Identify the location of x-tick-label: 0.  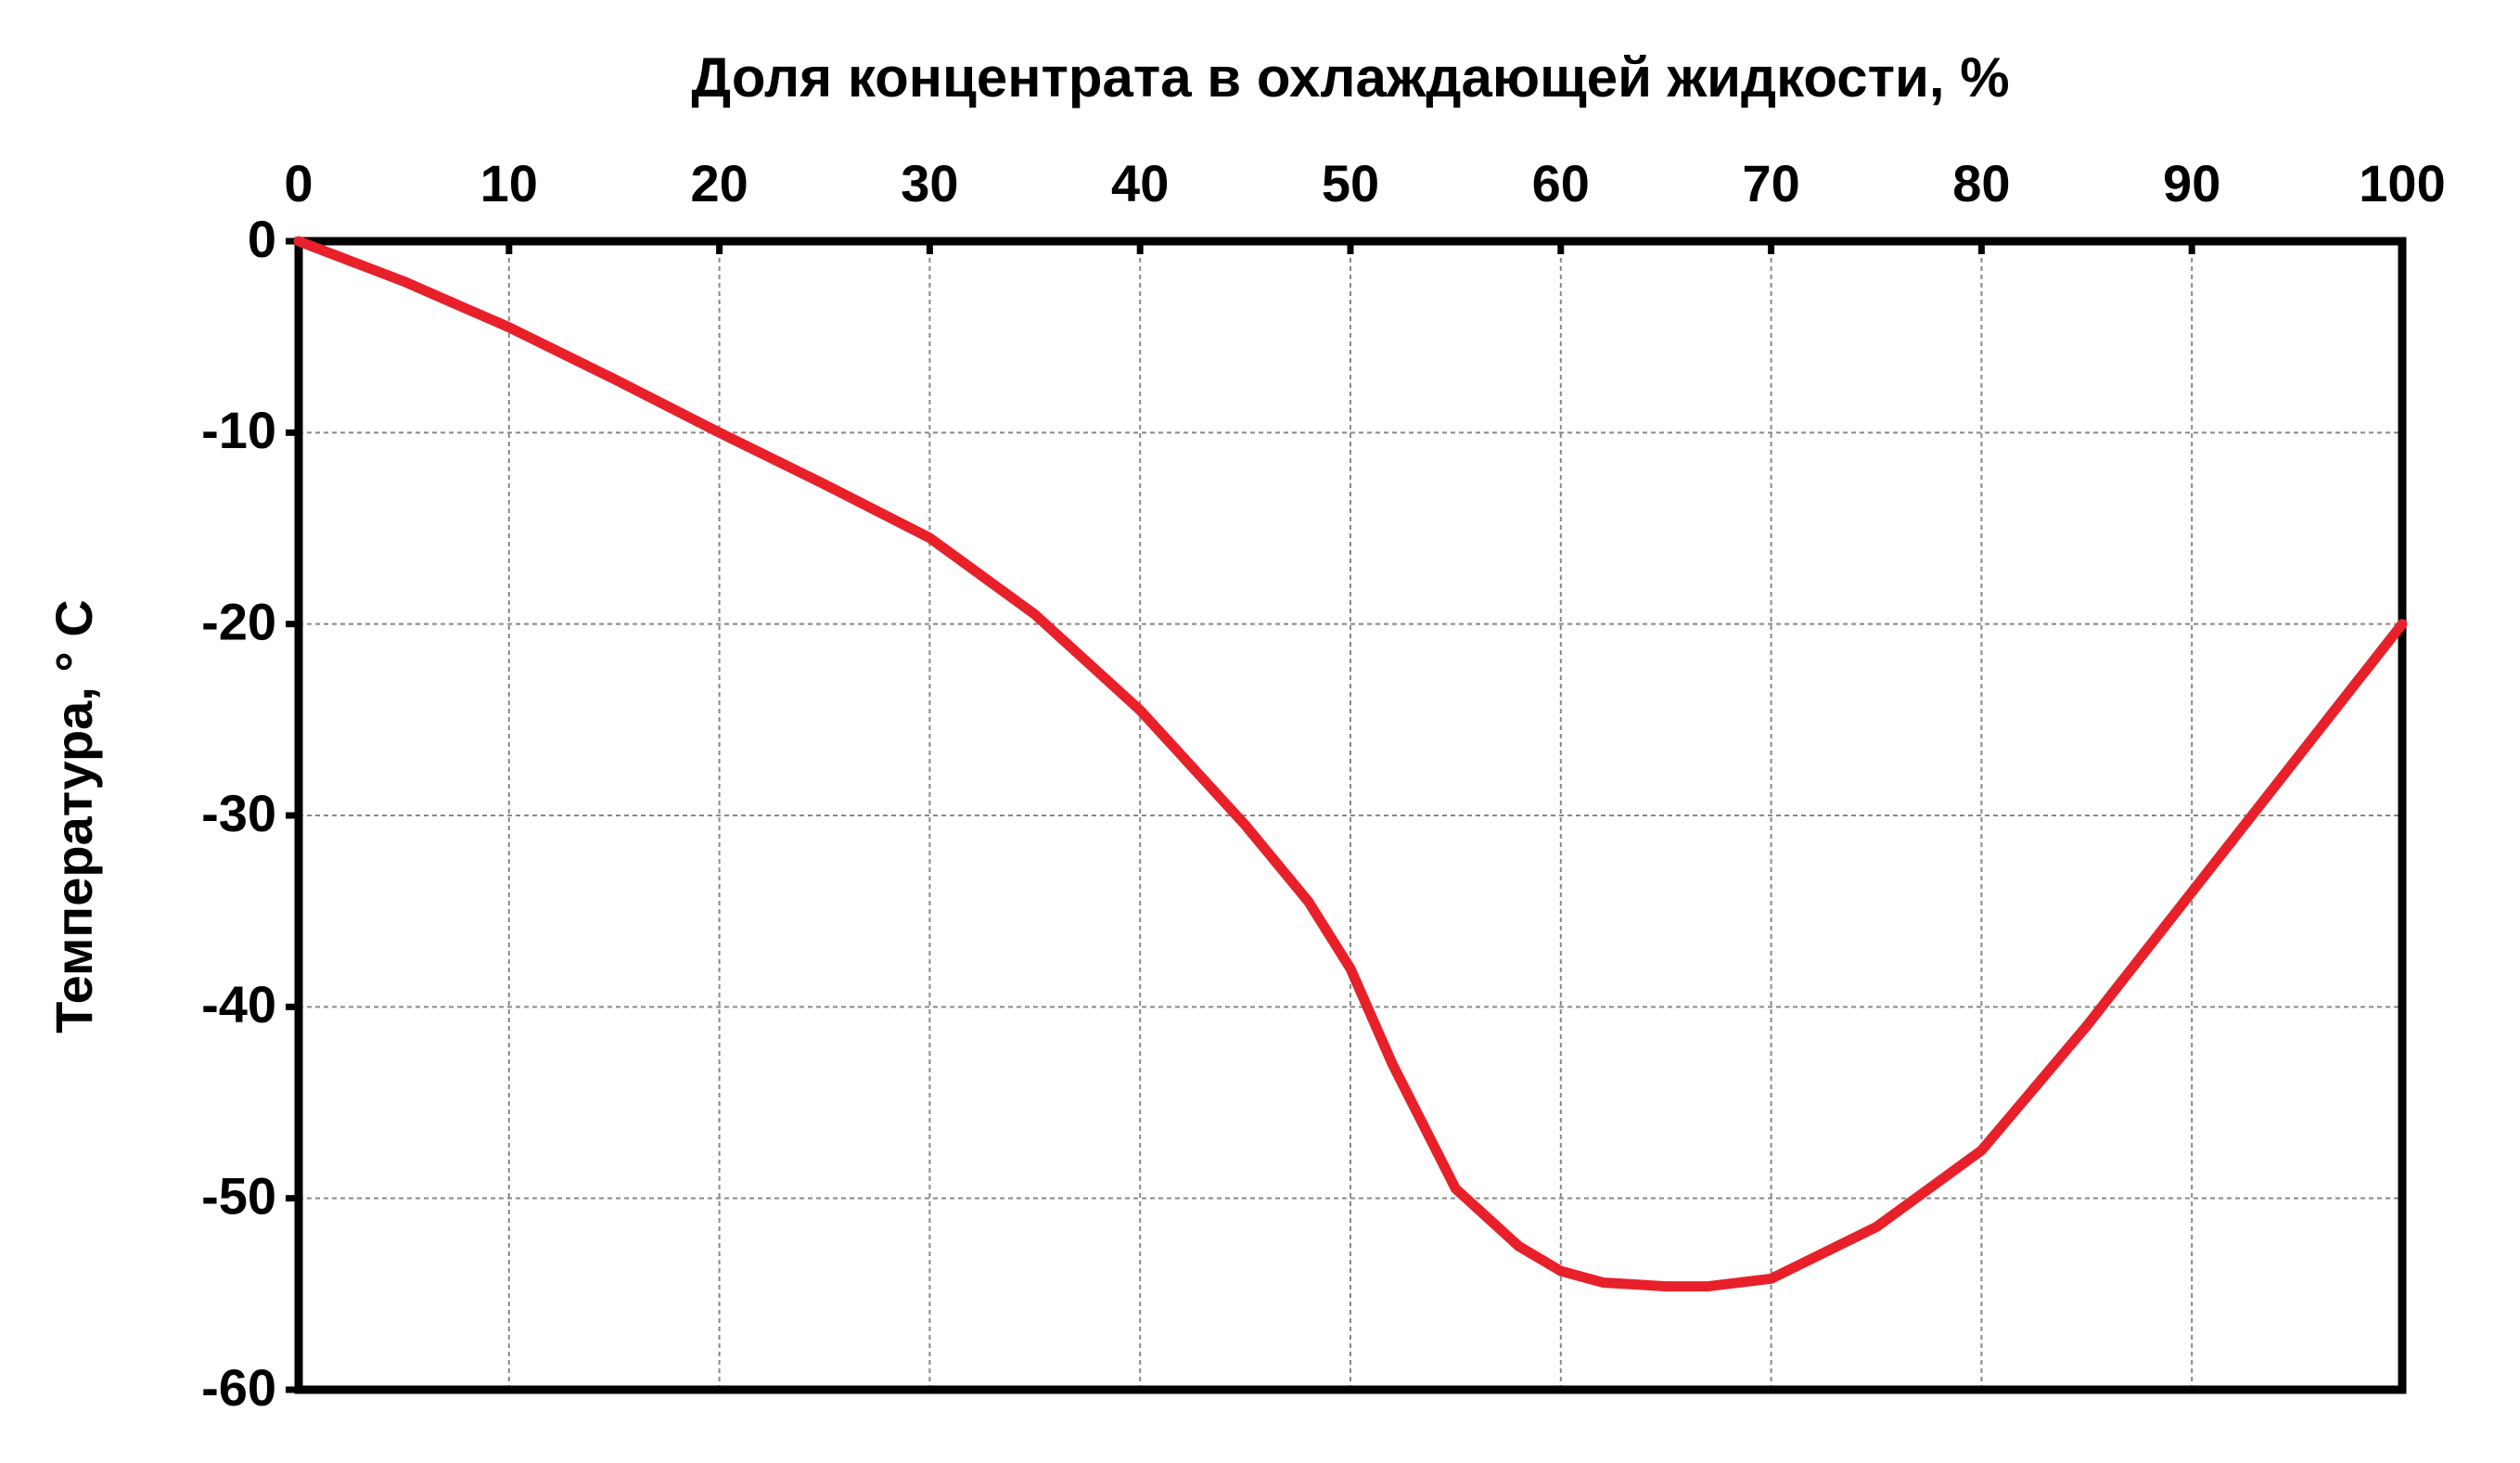
(298, 183).